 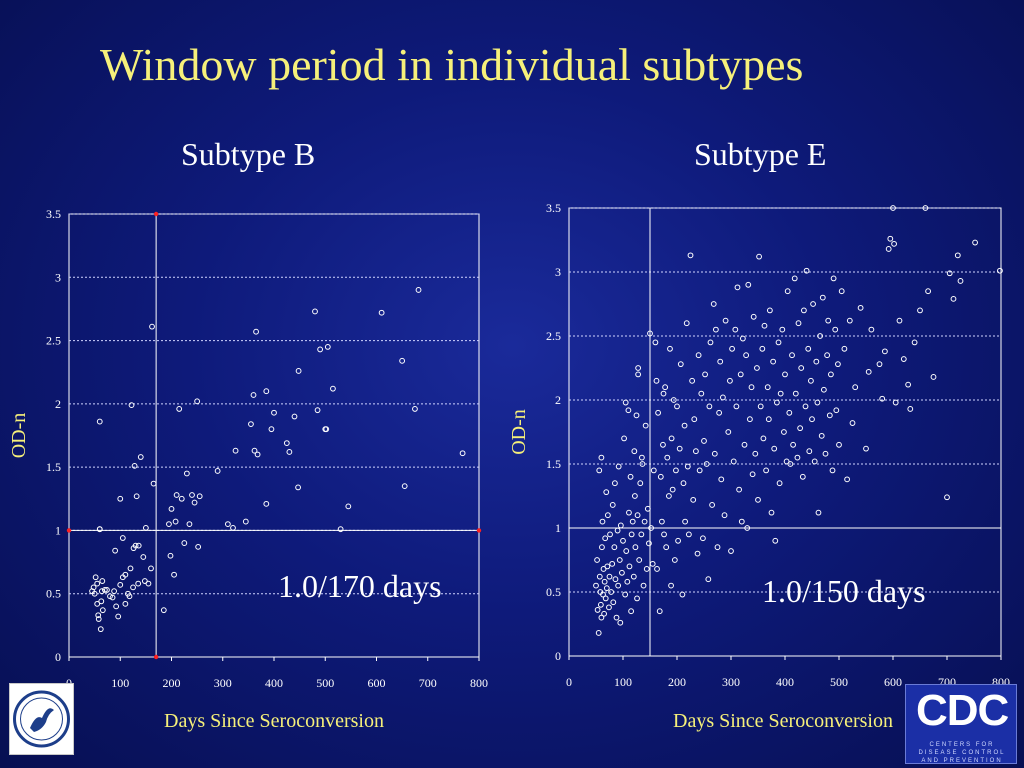 What do you see at coordinates (428, 683) in the screenshot?
I see `x-tick-label: 700` at bounding box center [428, 683].